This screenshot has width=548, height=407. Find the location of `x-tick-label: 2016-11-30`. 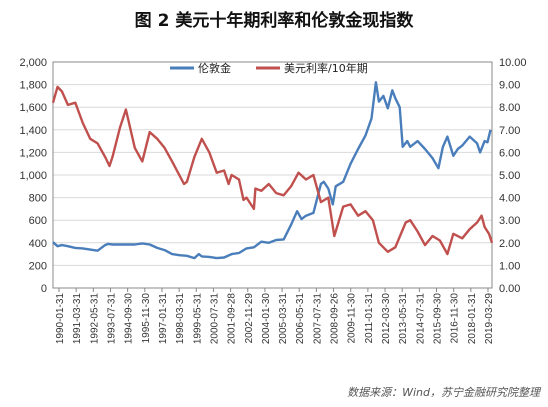

x-tick-label: 2016-11-30 is located at coordinates (455, 318).